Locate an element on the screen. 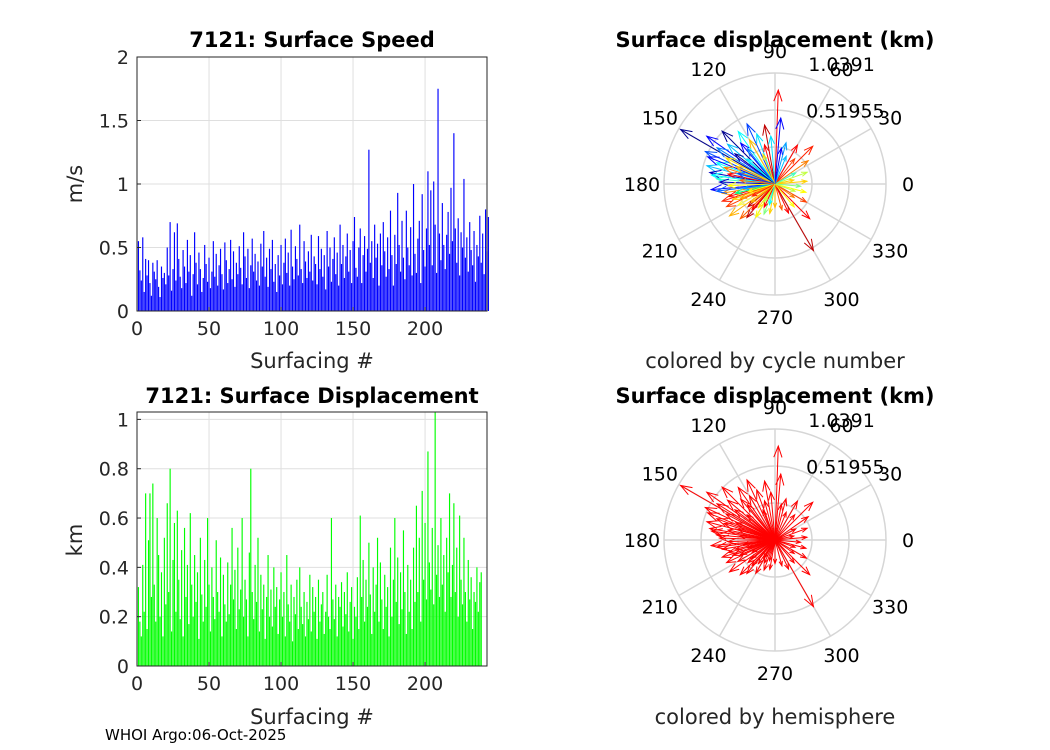  x-tick-label: 150 is located at coordinates (353, 329).